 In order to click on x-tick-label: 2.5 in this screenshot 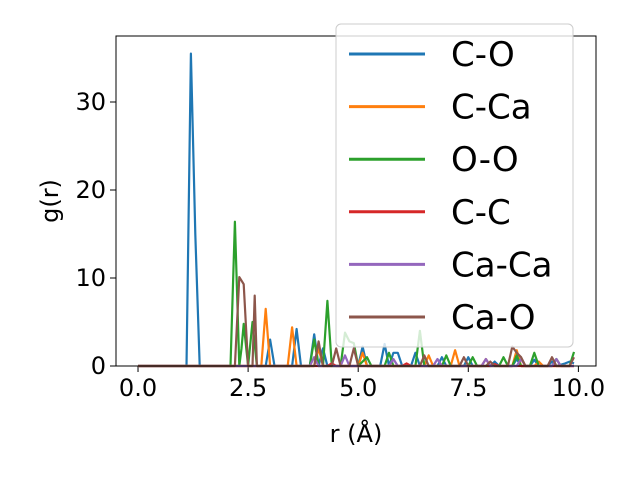, I will do `click(248, 388)`.